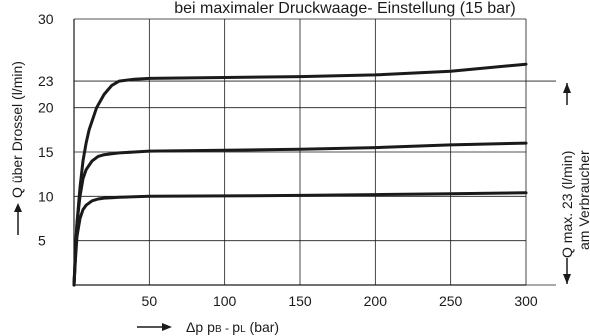 The width and height of the screenshot is (590, 336). I want to click on x-tick-50: 50, so click(150, 301).